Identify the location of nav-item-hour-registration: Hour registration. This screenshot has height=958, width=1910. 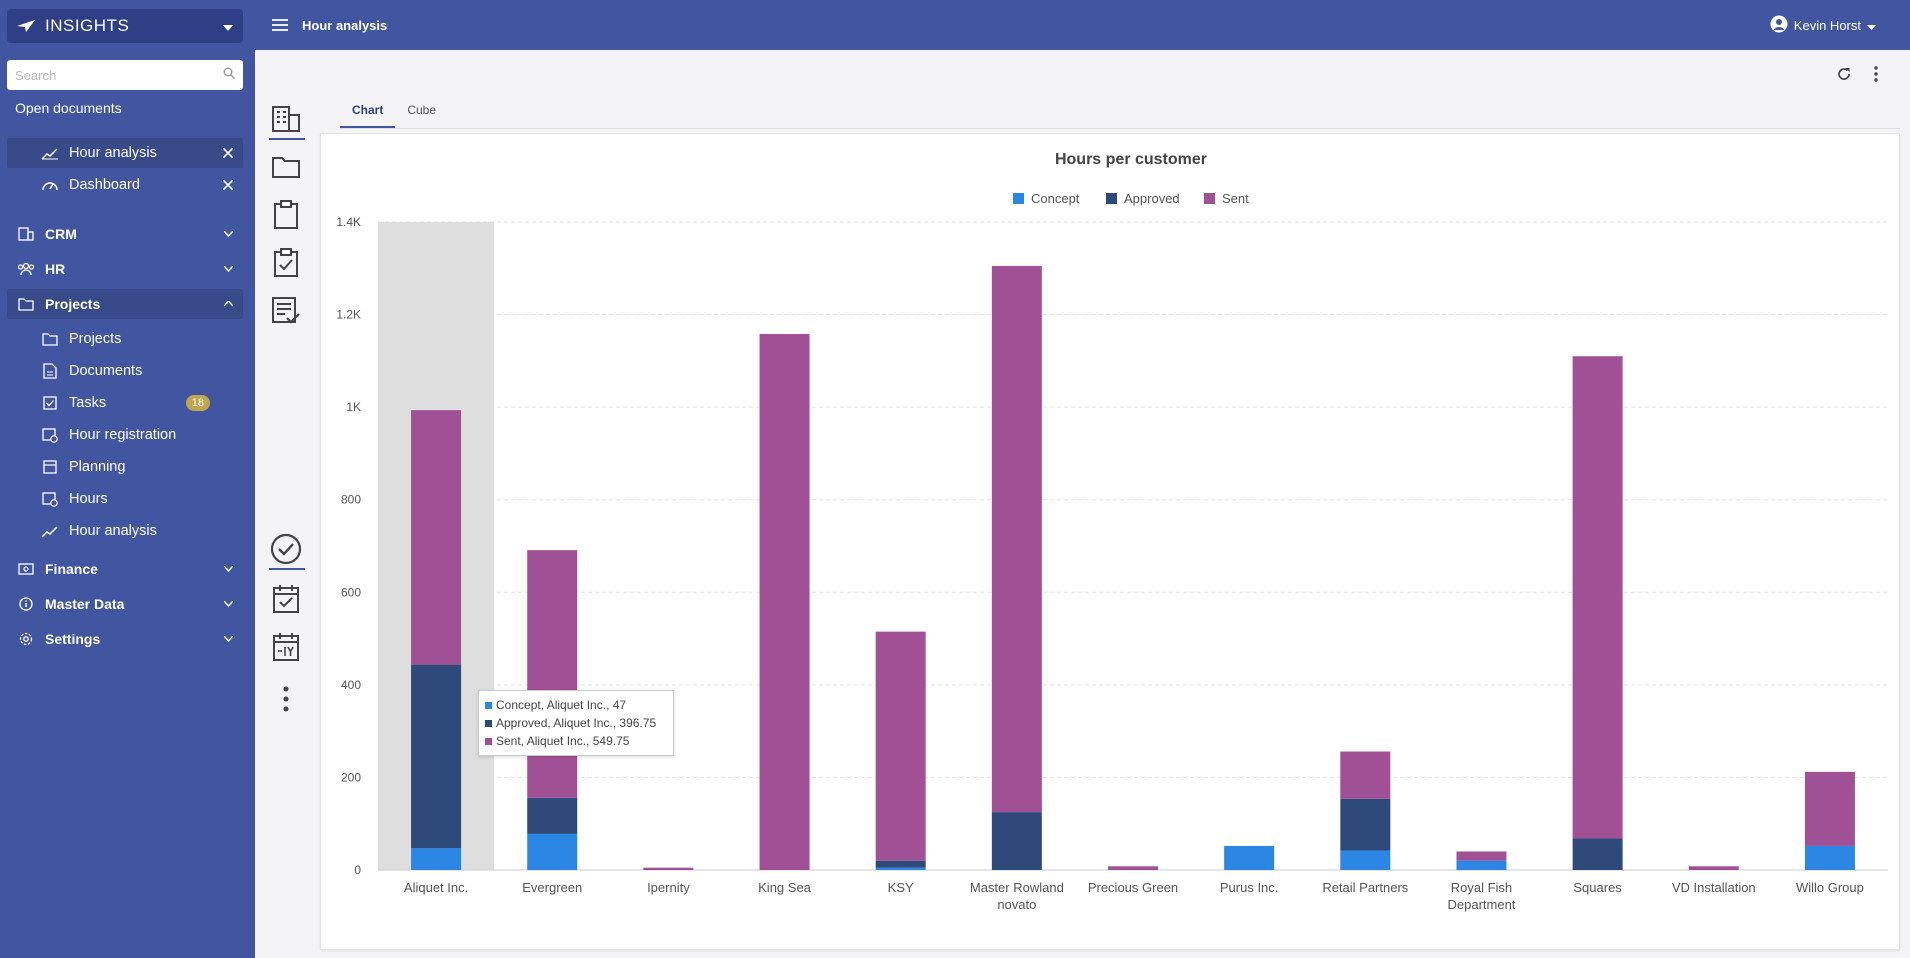
(125, 435).